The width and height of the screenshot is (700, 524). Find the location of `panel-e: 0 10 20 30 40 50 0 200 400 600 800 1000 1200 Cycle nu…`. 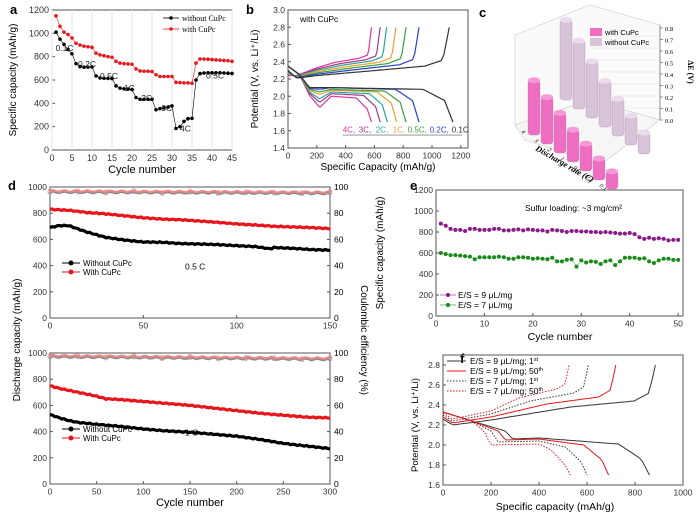

panel-e: 0 10 20 30 40 50 0 200 400 600 800 1000 1200 Cycle nu… is located at coordinates (529, 264).